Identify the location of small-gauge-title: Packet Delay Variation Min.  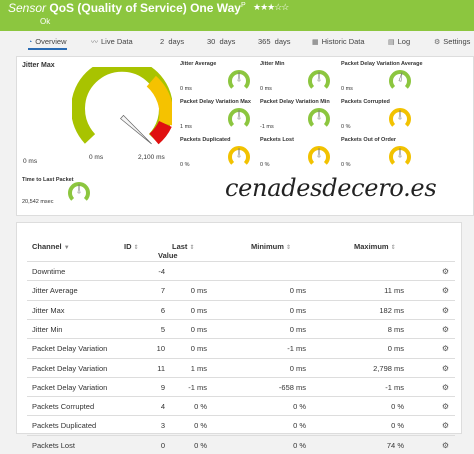
(295, 102).